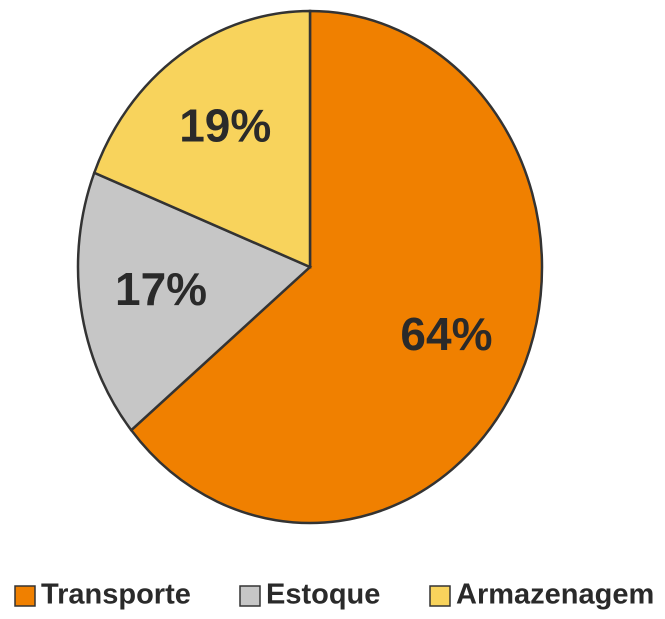 The image size is (665, 619). Describe the element at coordinates (116, 595) in the screenshot. I see `legend-label: Transporte` at that location.